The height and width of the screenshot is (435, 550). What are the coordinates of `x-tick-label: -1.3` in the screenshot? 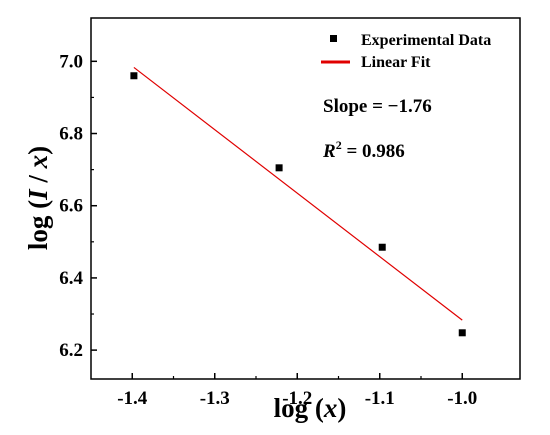 It's located at (215, 398).